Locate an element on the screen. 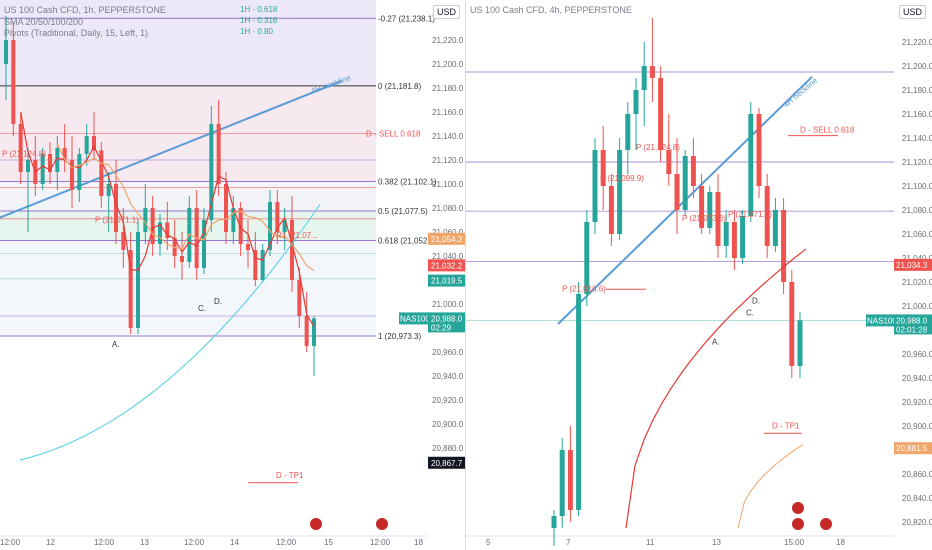 The image size is (932, 550). fib-label: 0.618 (21,052.9) is located at coordinates (407, 241).